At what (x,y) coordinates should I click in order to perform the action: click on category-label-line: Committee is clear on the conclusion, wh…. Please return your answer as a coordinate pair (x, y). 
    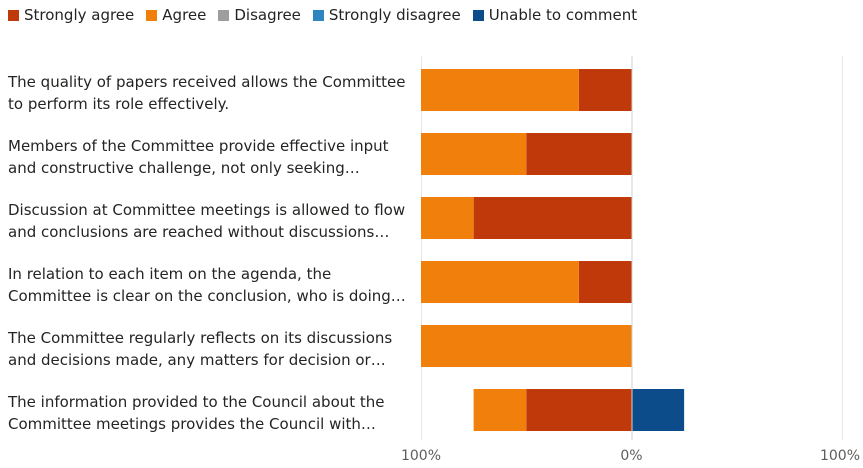
    Looking at the image, I should click on (207, 296).